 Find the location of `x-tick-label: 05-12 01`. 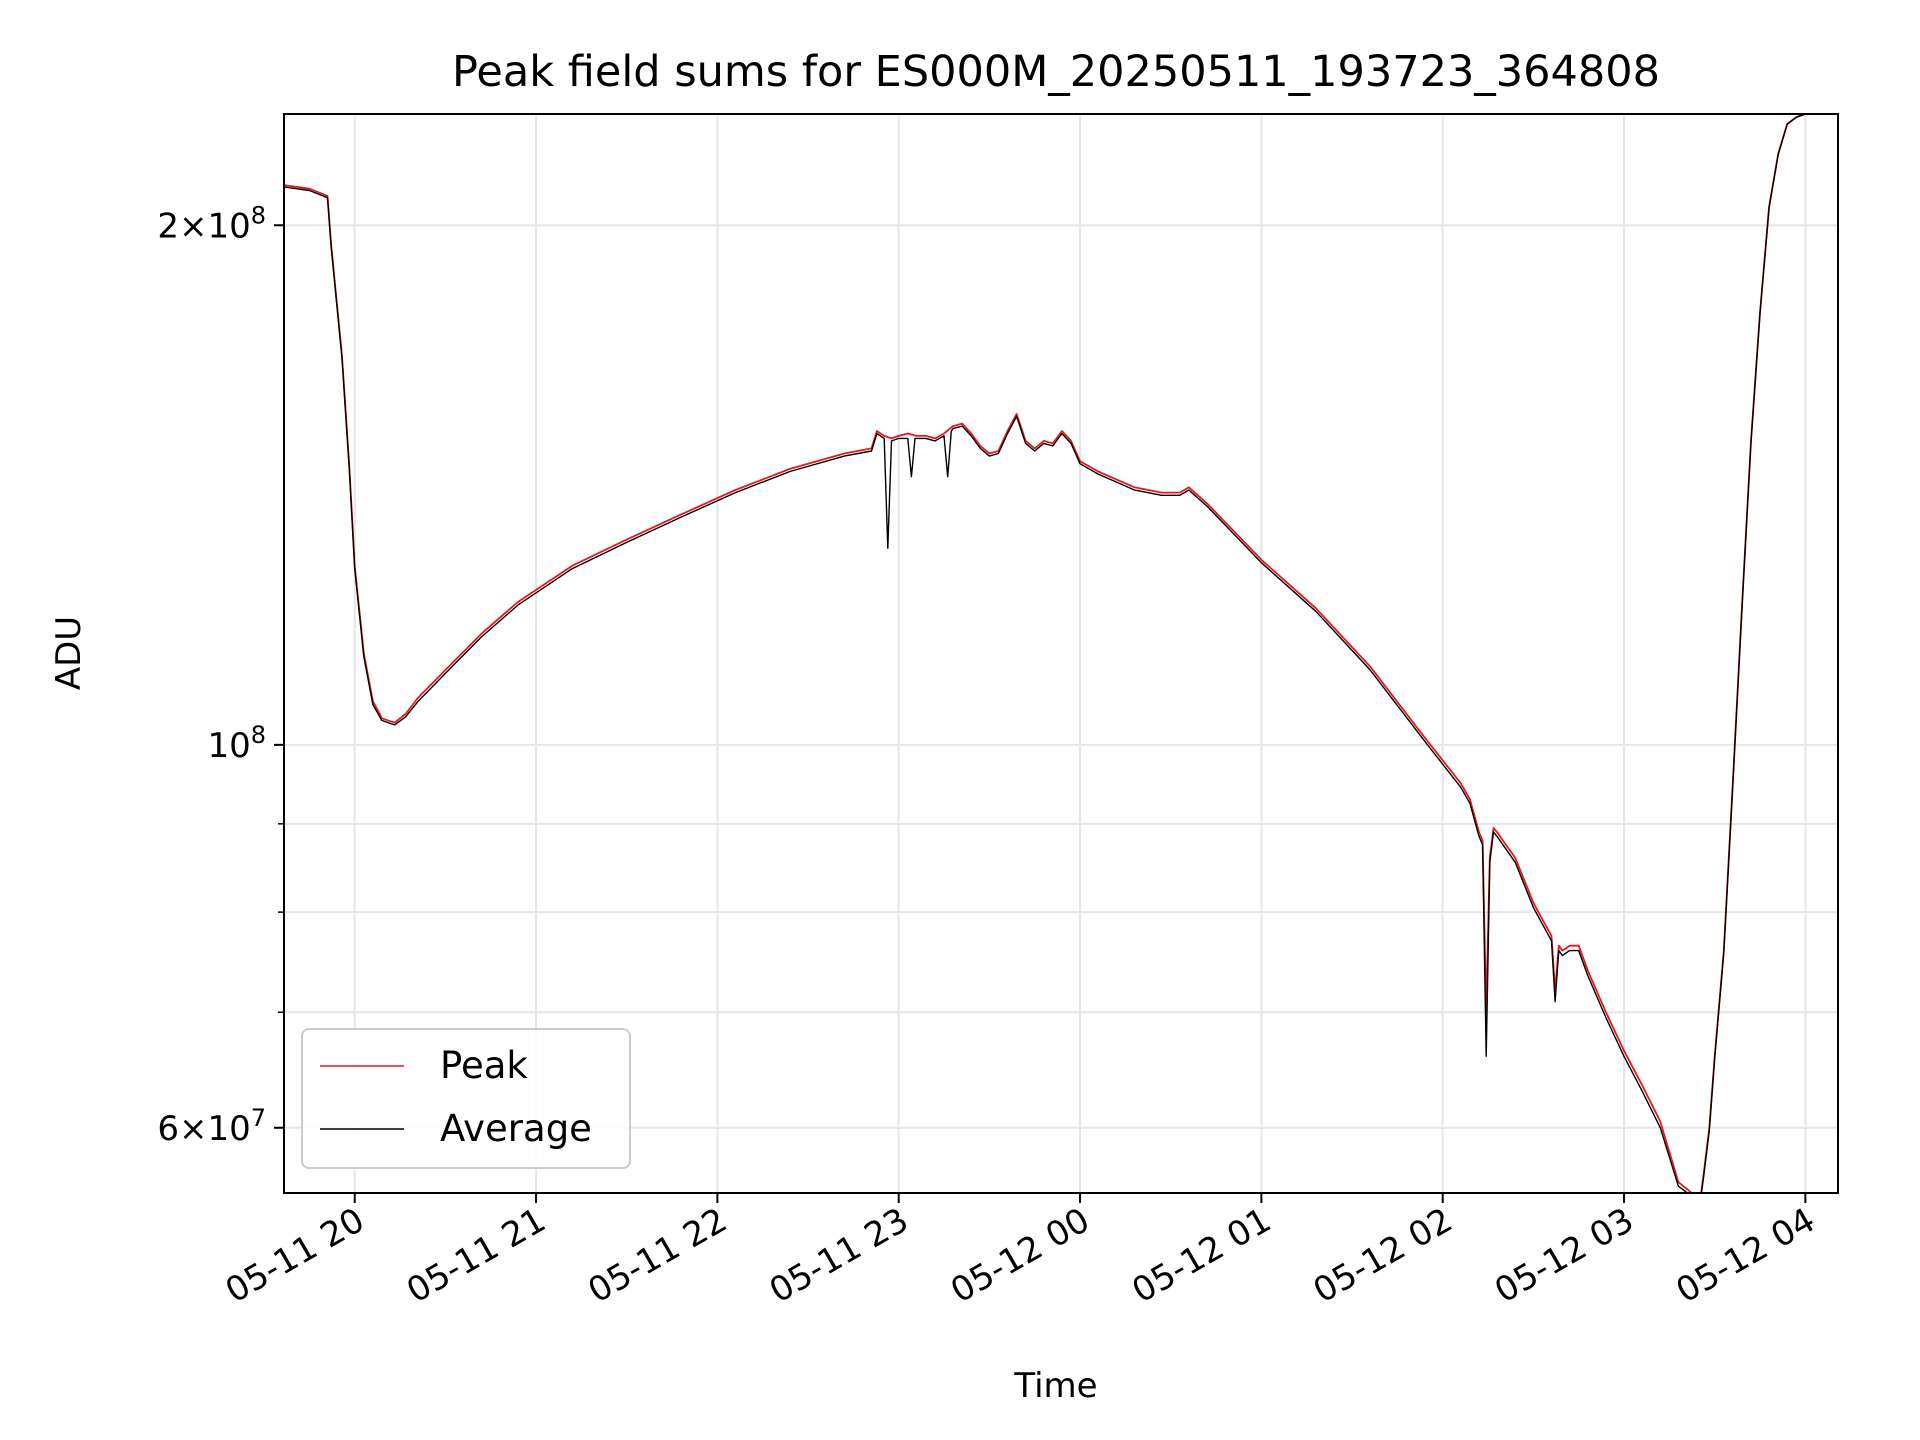

x-tick-label: 05-12 01 is located at coordinates (1201, 1255).